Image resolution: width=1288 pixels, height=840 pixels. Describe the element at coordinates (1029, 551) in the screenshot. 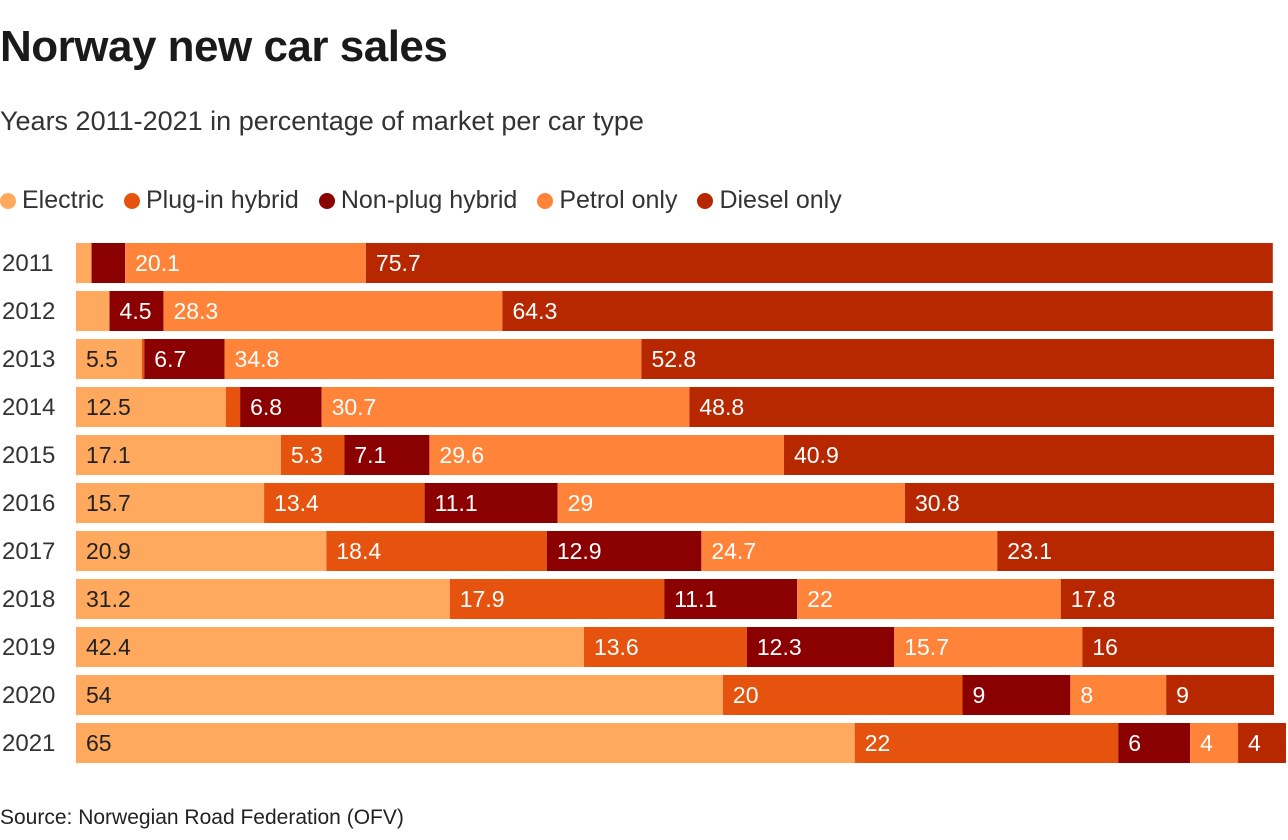

I see `data-label: 23.1` at that location.